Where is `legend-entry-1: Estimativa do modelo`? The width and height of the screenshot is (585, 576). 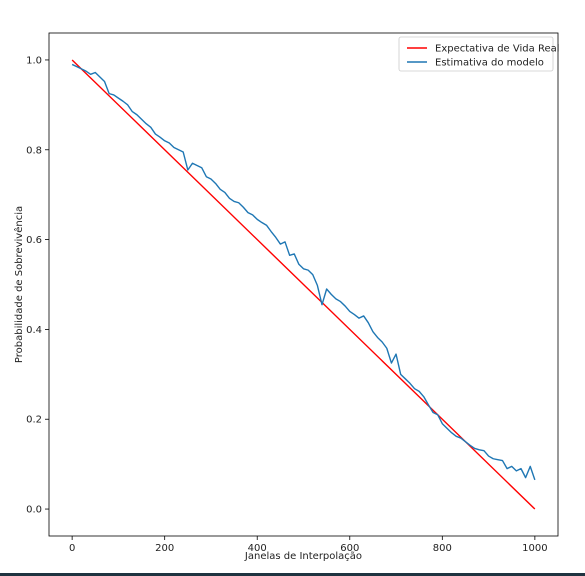 legend-entry-1: Estimativa do modelo is located at coordinates (489, 63).